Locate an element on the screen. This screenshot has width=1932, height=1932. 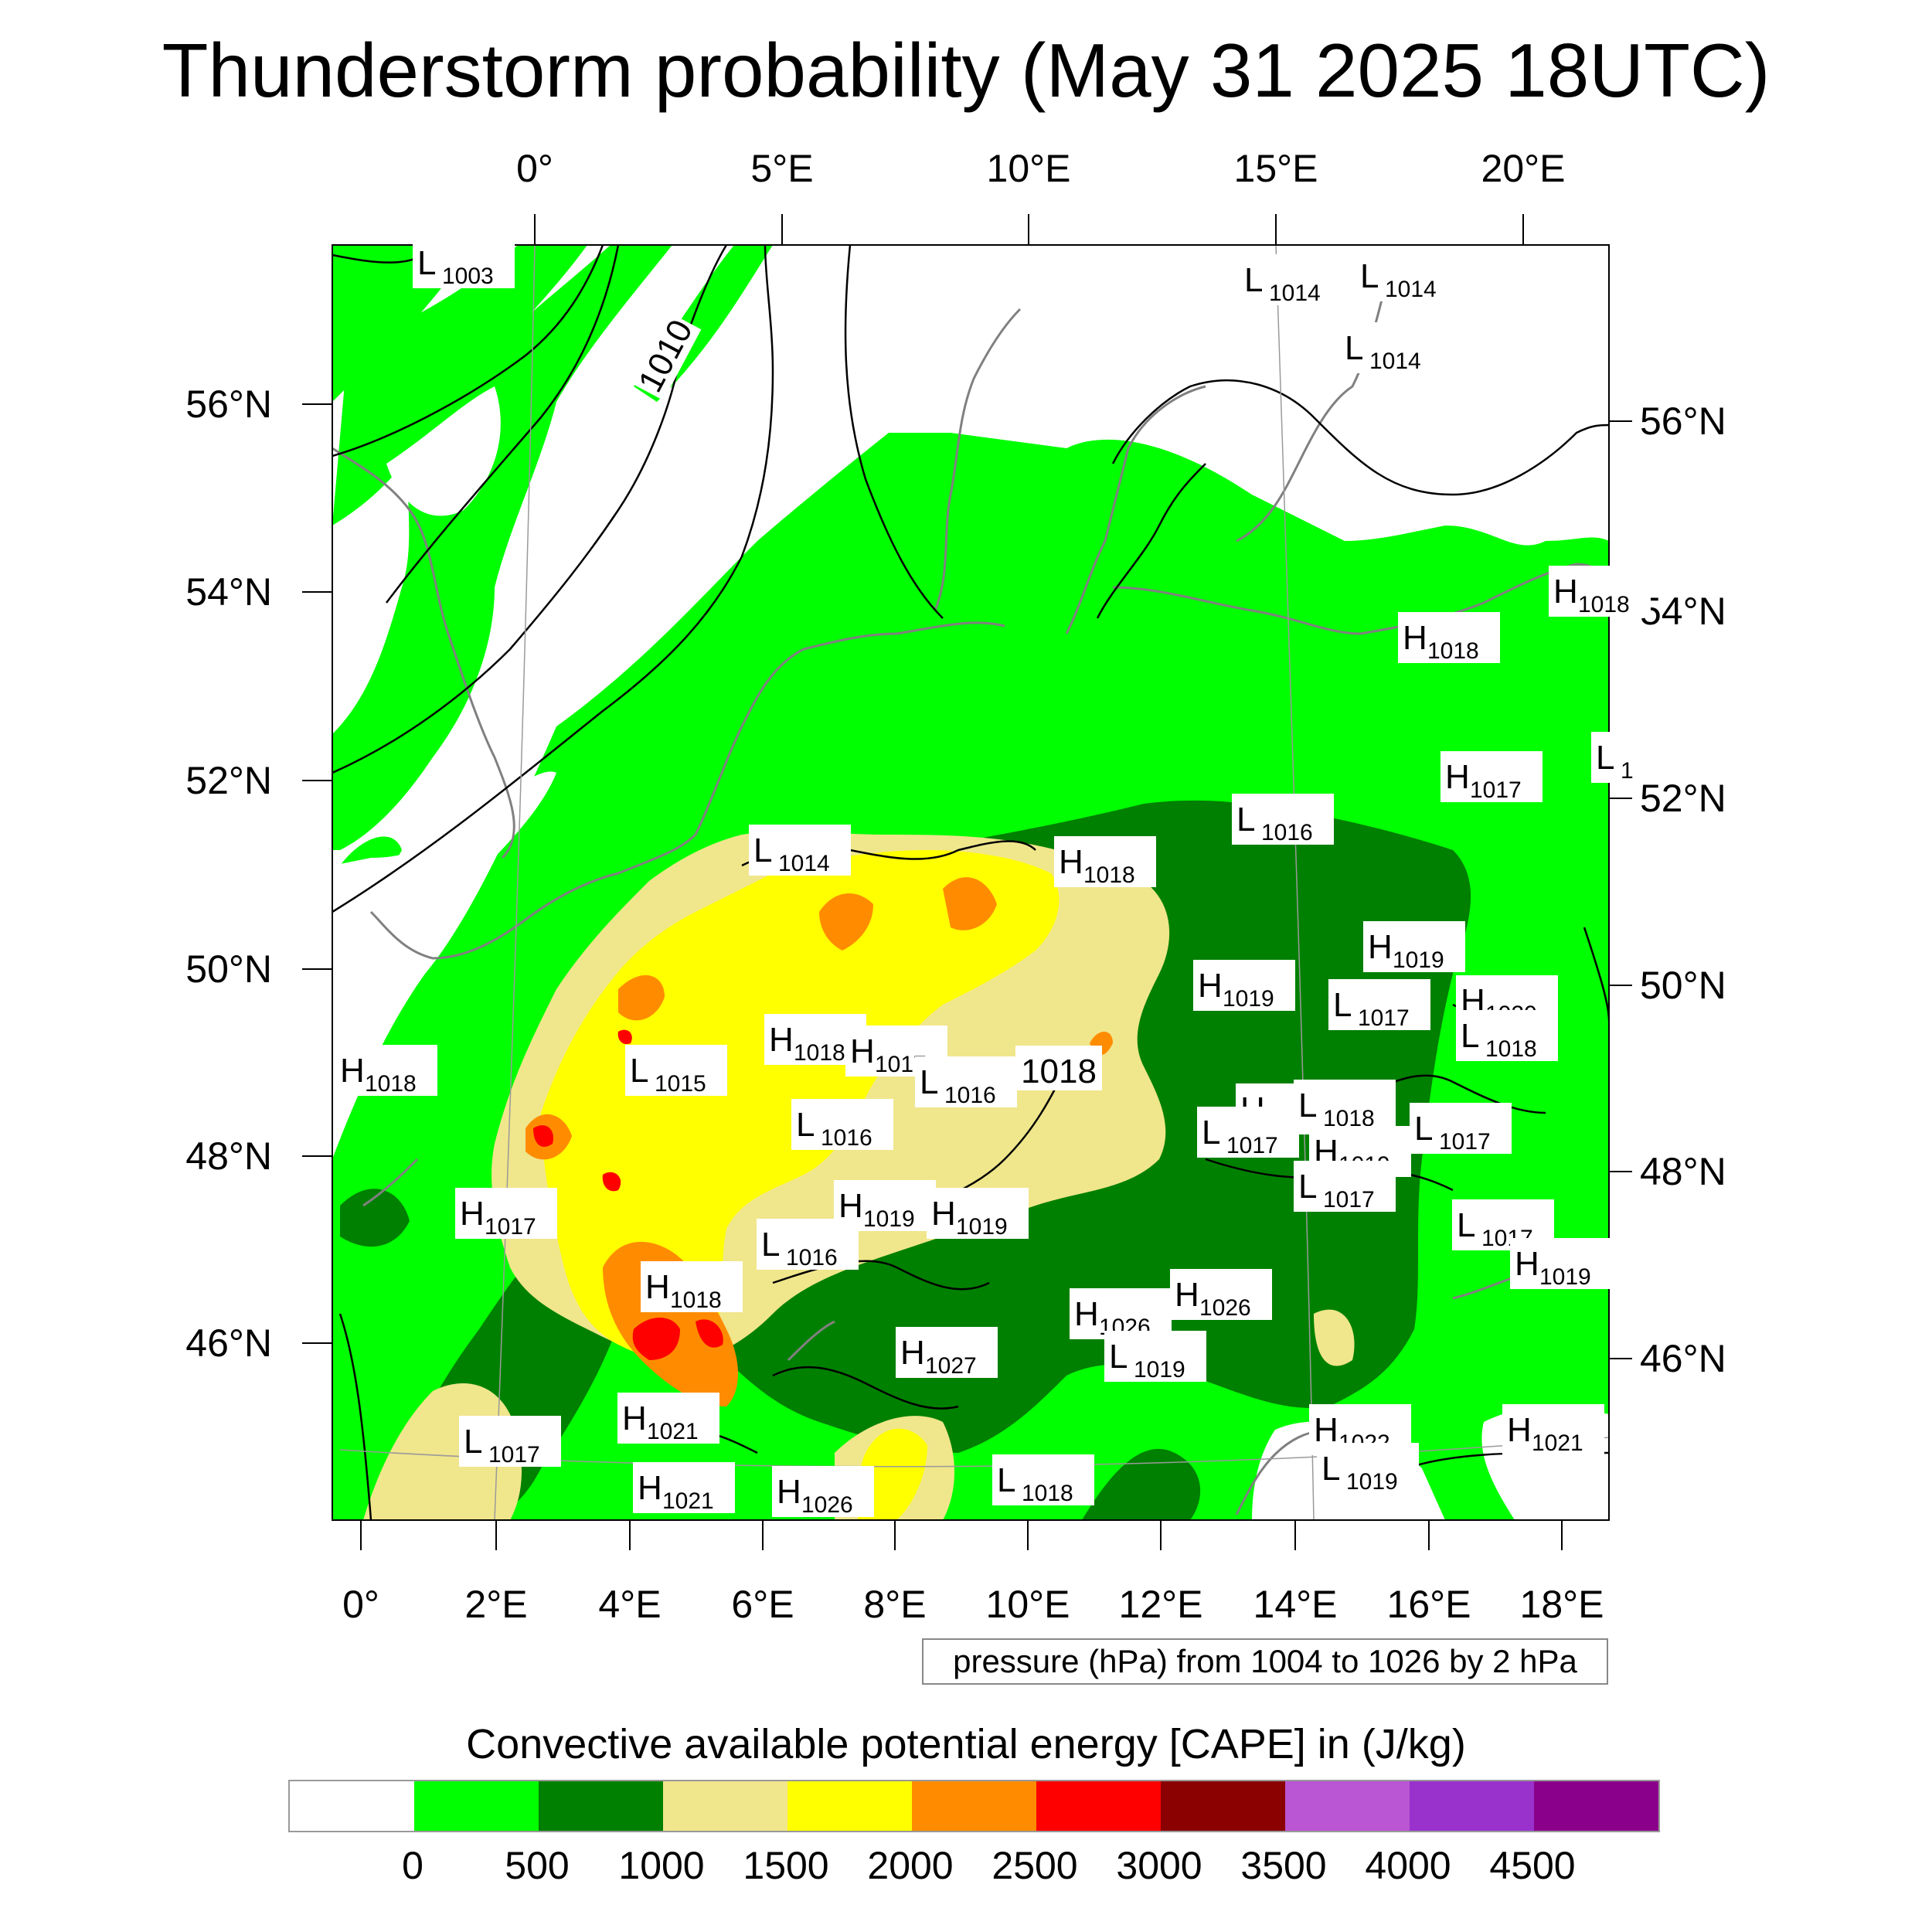
left-lat-label: 54°N is located at coordinates (228, 592).